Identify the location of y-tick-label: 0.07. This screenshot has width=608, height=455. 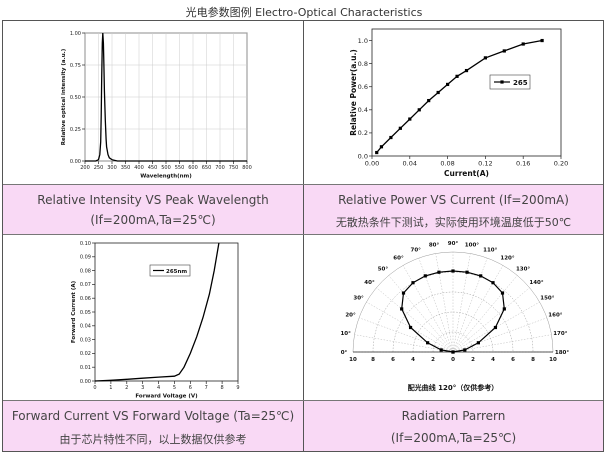
(85, 285).